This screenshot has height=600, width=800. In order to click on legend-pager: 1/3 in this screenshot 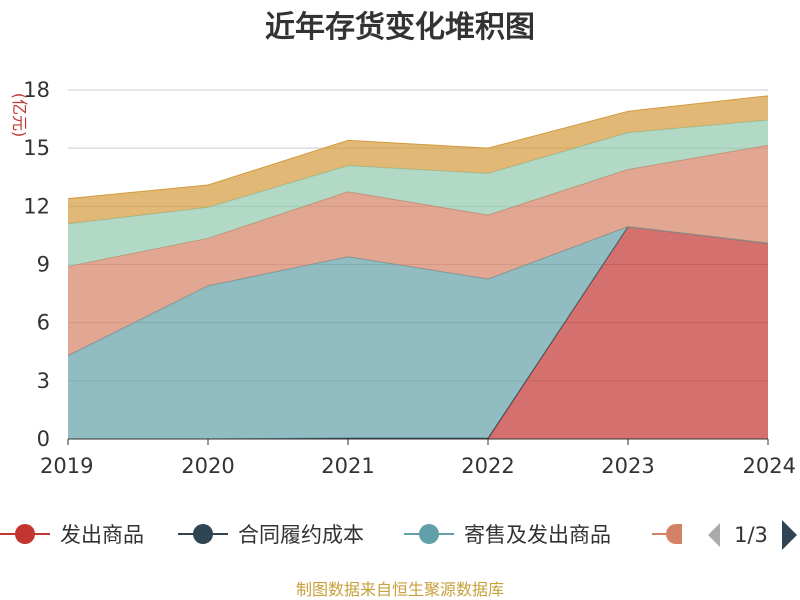, I will do `click(752, 535)`.